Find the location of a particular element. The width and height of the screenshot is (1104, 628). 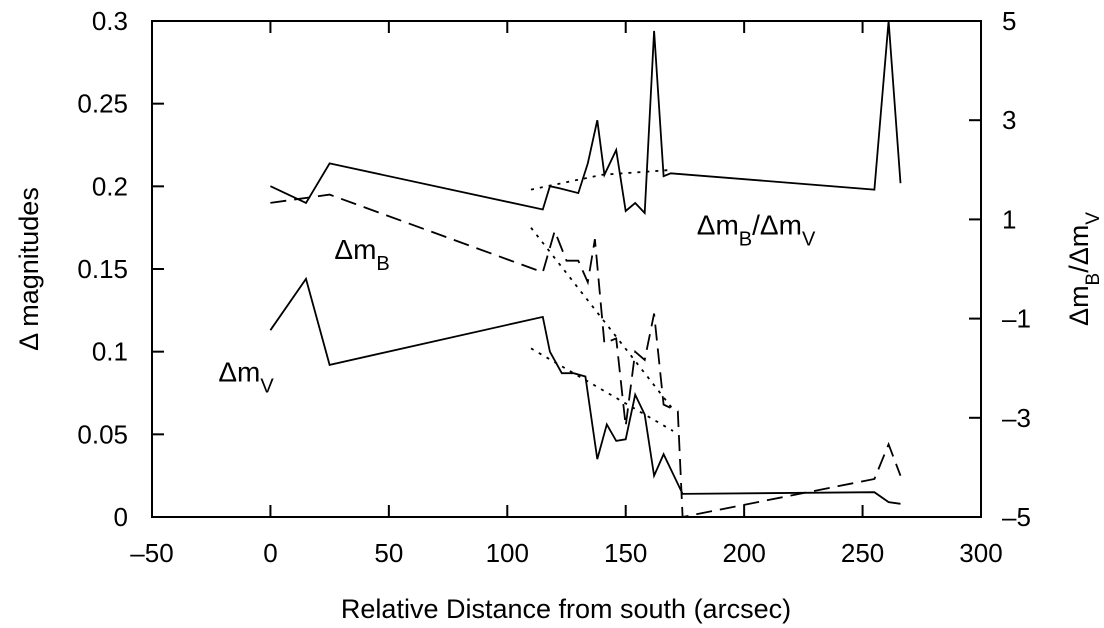

x-axis-label: Relative Distance from south (arcsec) is located at coordinates (566, 609).